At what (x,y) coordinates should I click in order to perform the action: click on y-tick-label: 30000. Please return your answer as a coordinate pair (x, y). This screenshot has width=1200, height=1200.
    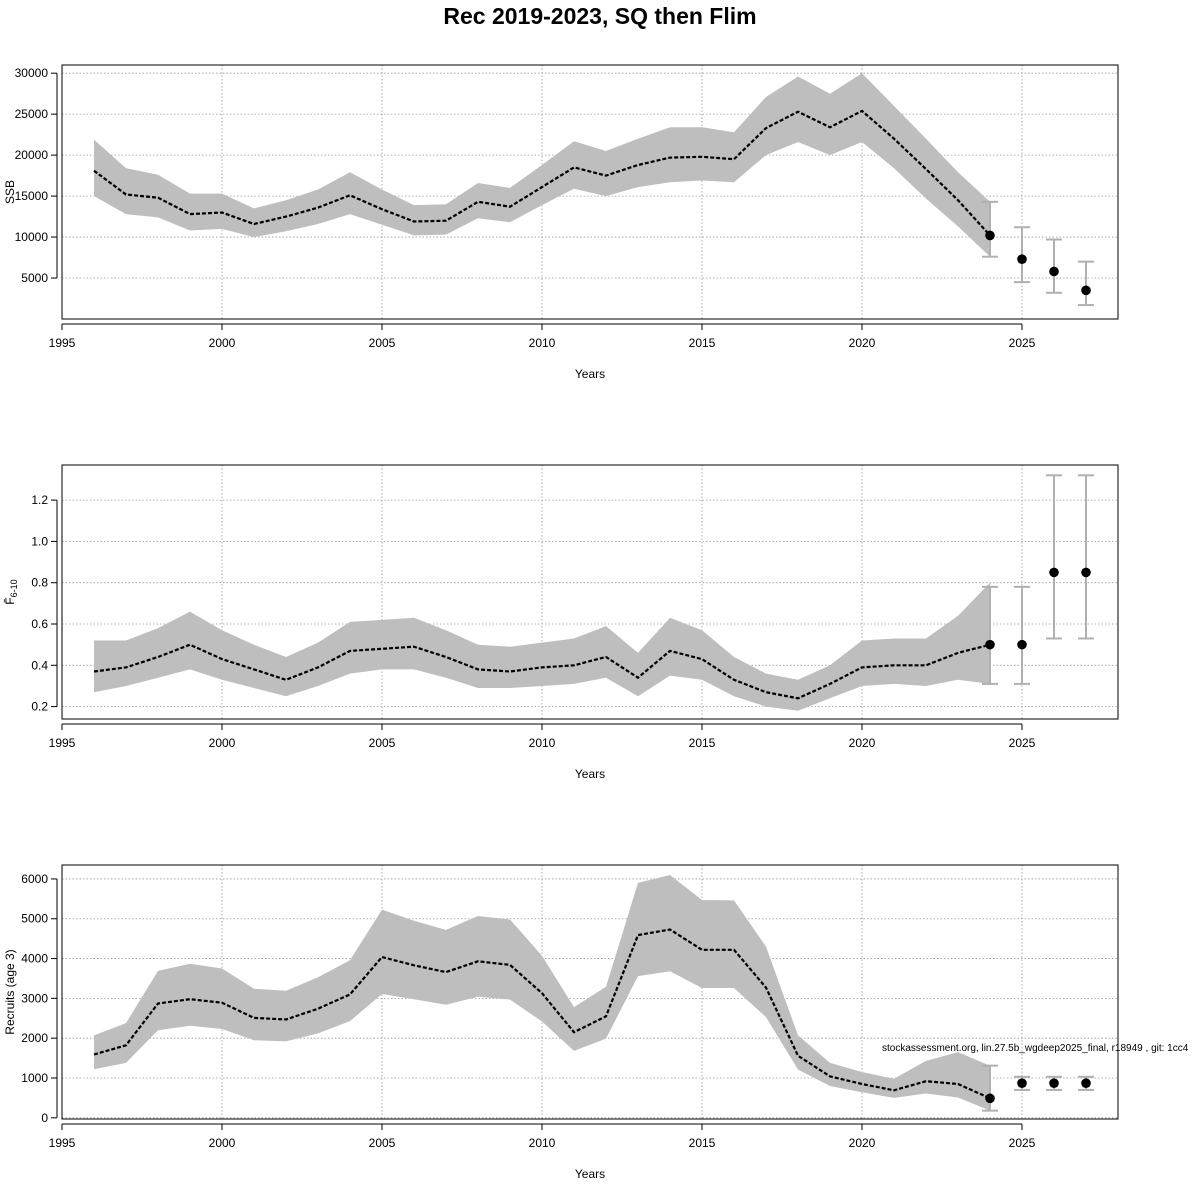
    Looking at the image, I should click on (32, 73).